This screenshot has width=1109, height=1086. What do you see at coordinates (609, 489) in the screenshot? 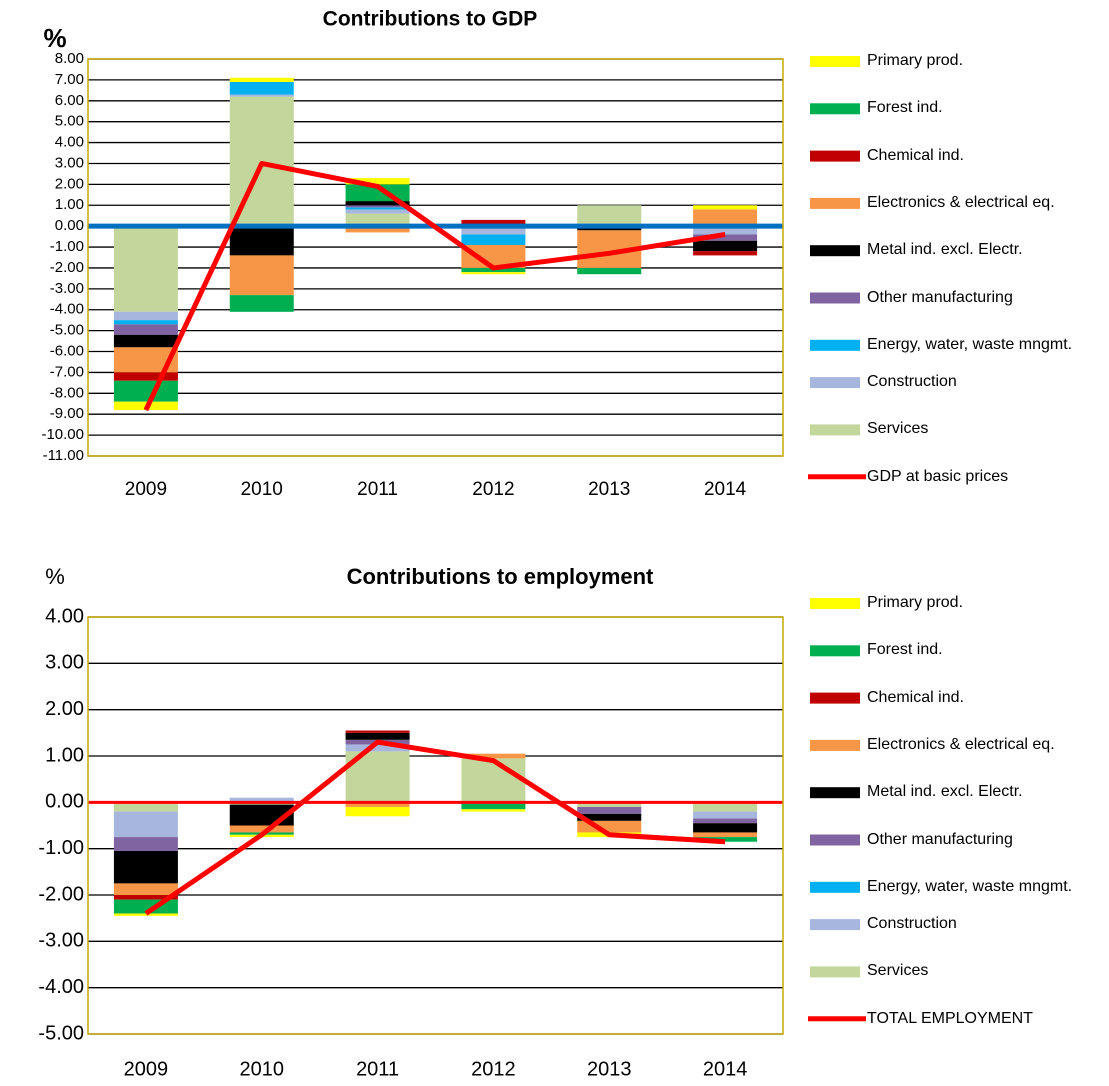
I see `x-tick-label: 2013` at bounding box center [609, 489].